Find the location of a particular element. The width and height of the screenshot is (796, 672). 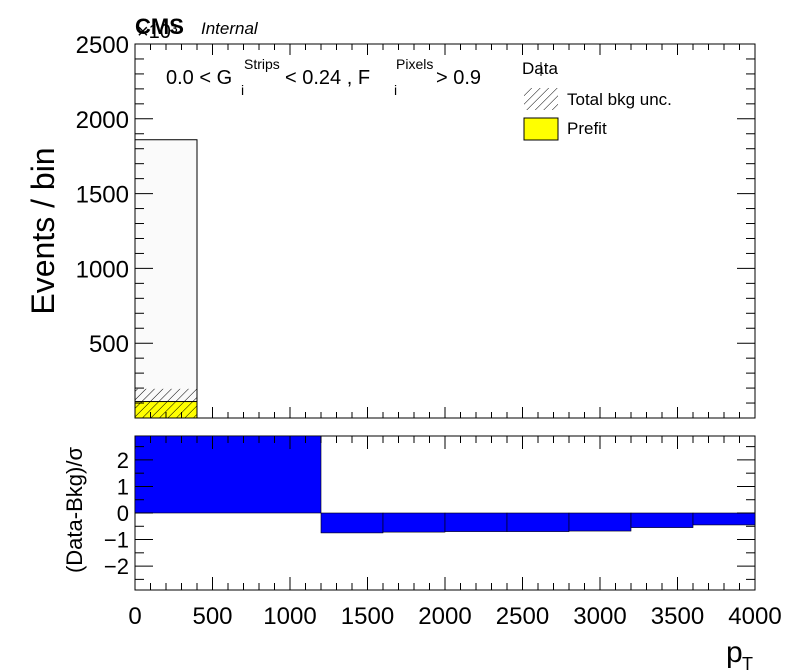

top-plot-area is located at coordinates (166, 278).